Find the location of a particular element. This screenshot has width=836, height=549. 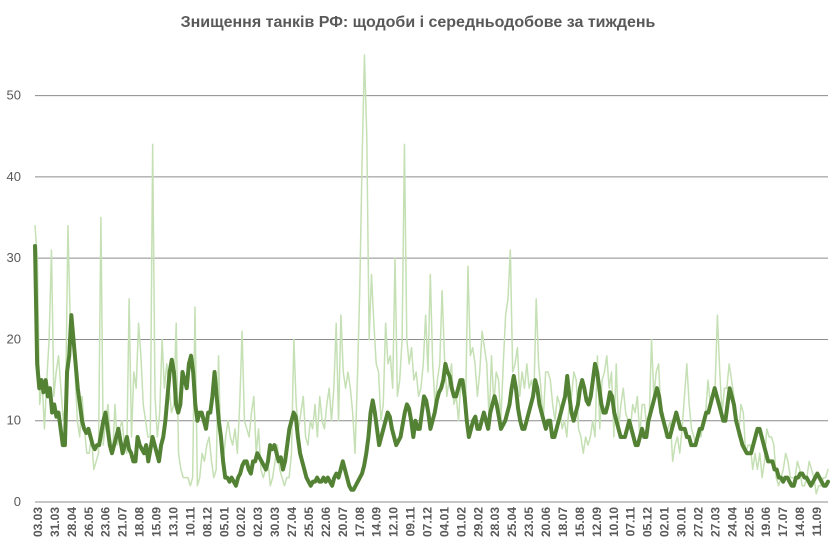

x-tick-label: 26.05 is located at coordinates (89, 522).